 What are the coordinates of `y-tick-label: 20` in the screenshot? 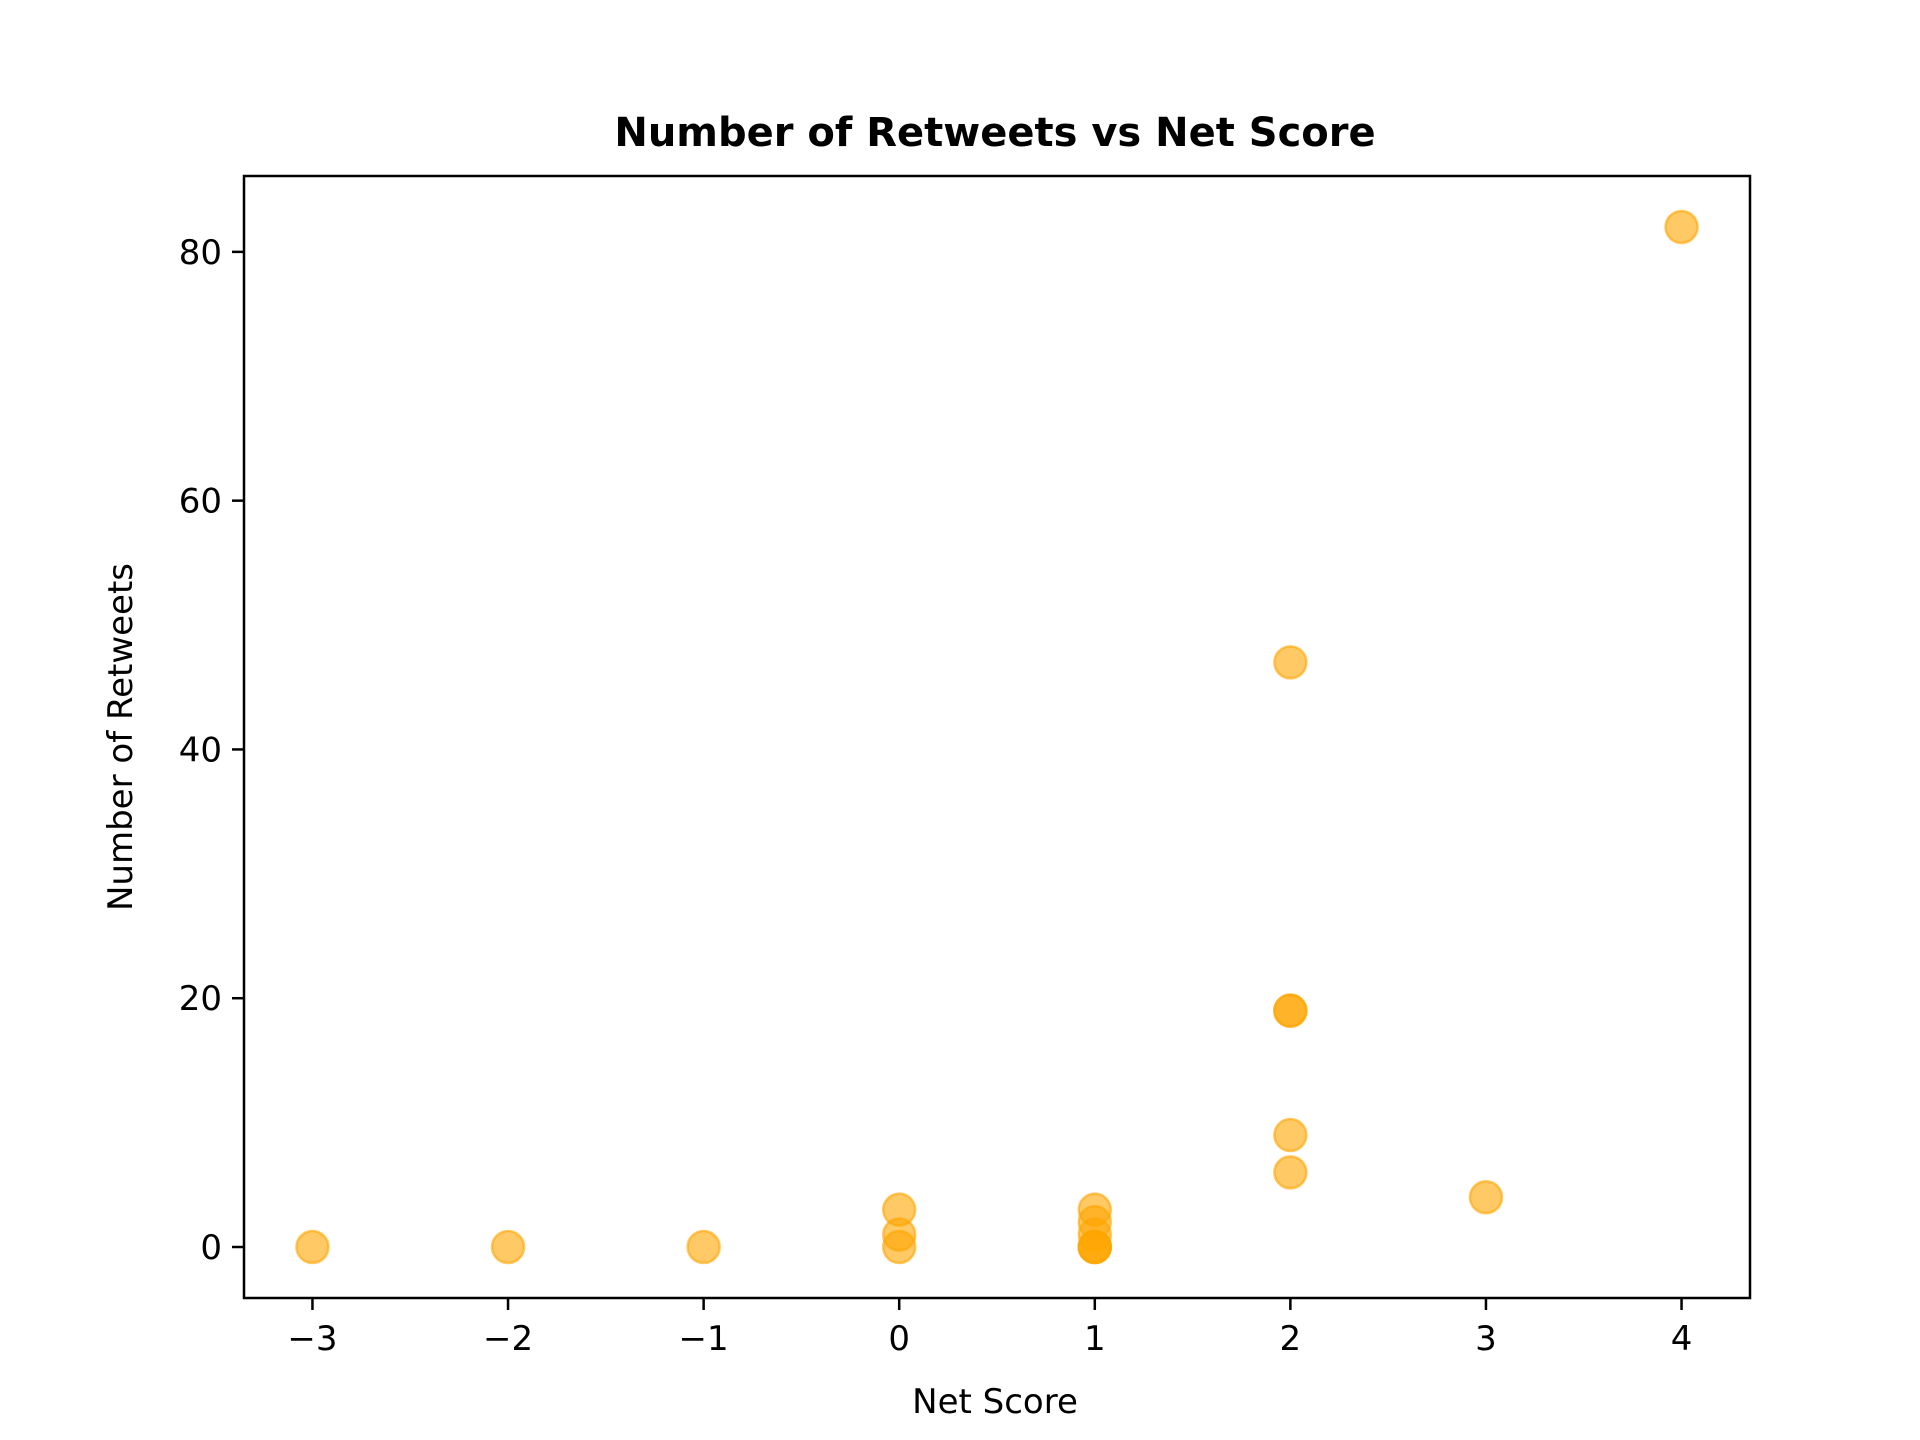 It's located at (200, 999).